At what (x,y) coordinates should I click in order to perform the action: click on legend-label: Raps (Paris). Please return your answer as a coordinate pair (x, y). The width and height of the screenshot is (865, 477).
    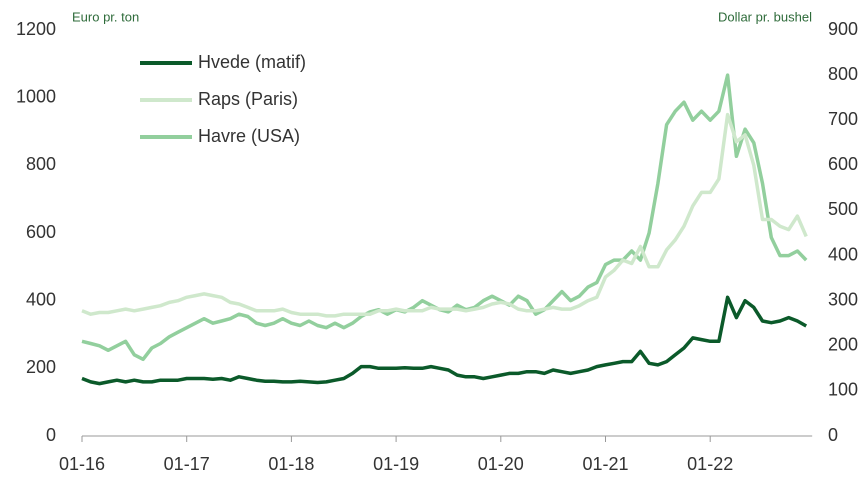
    Looking at the image, I should click on (248, 99).